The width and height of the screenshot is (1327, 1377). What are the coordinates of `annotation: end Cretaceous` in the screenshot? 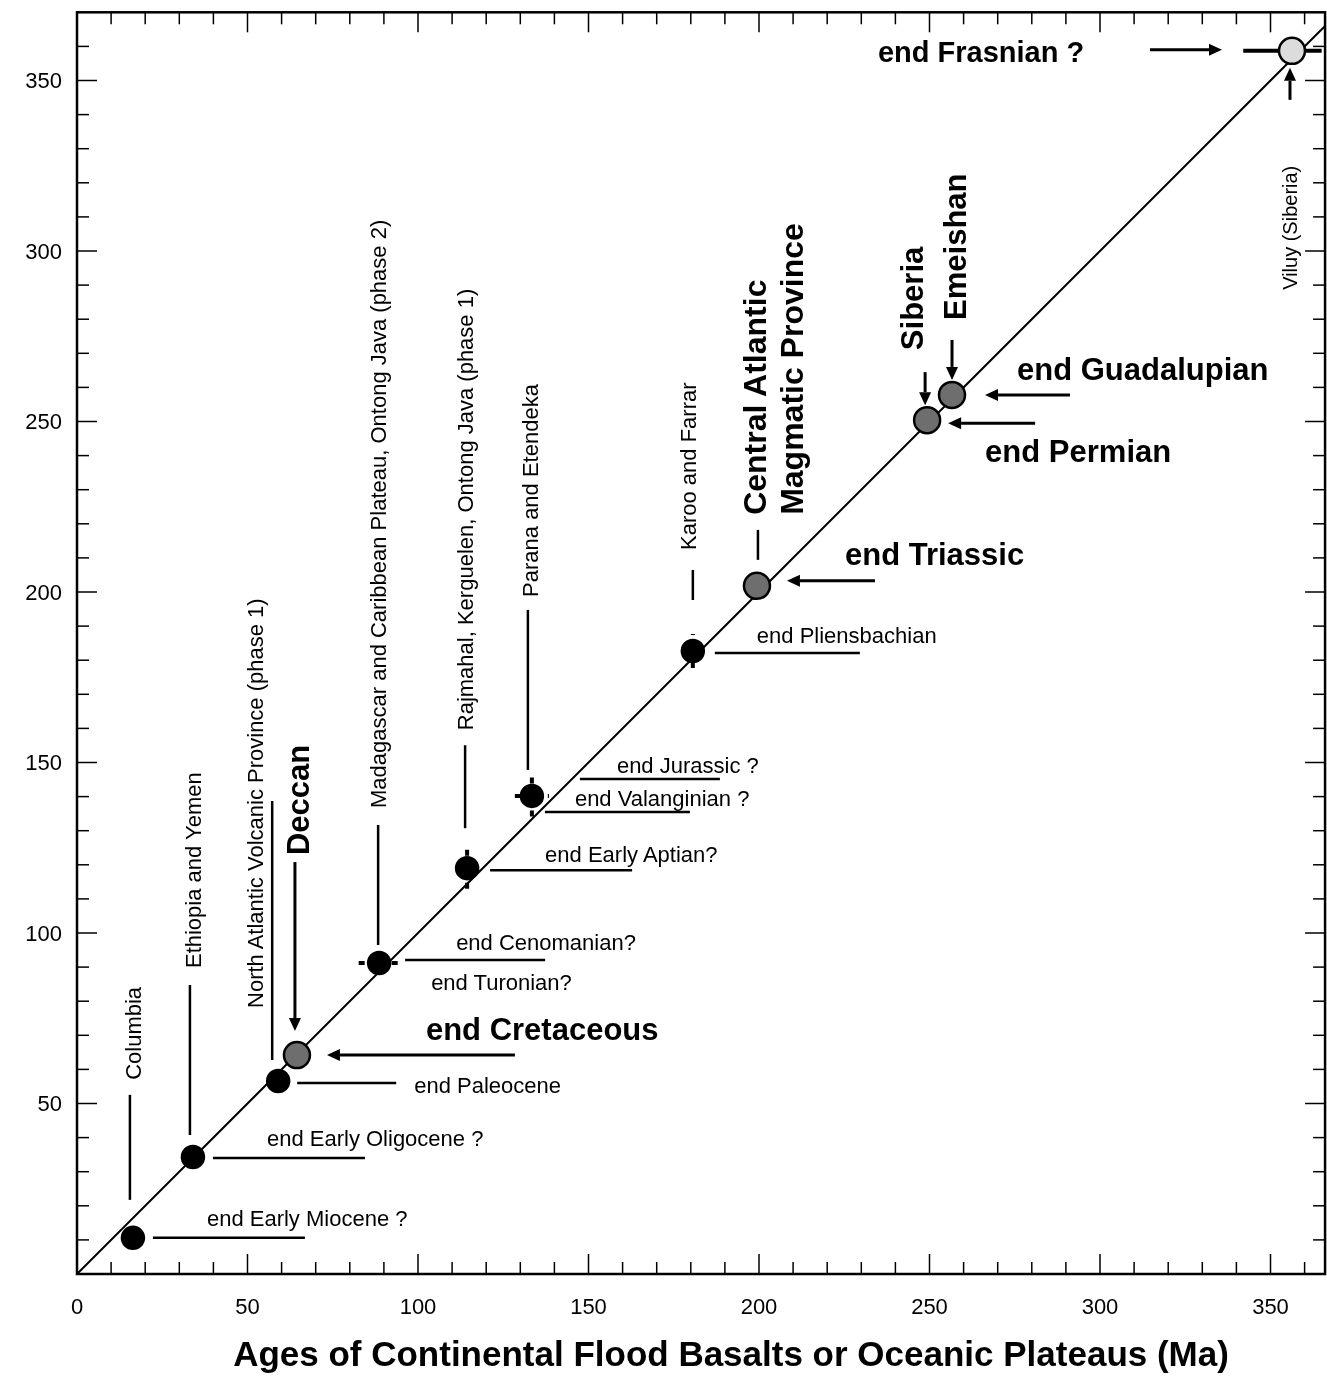 It's located at (542, 1030).